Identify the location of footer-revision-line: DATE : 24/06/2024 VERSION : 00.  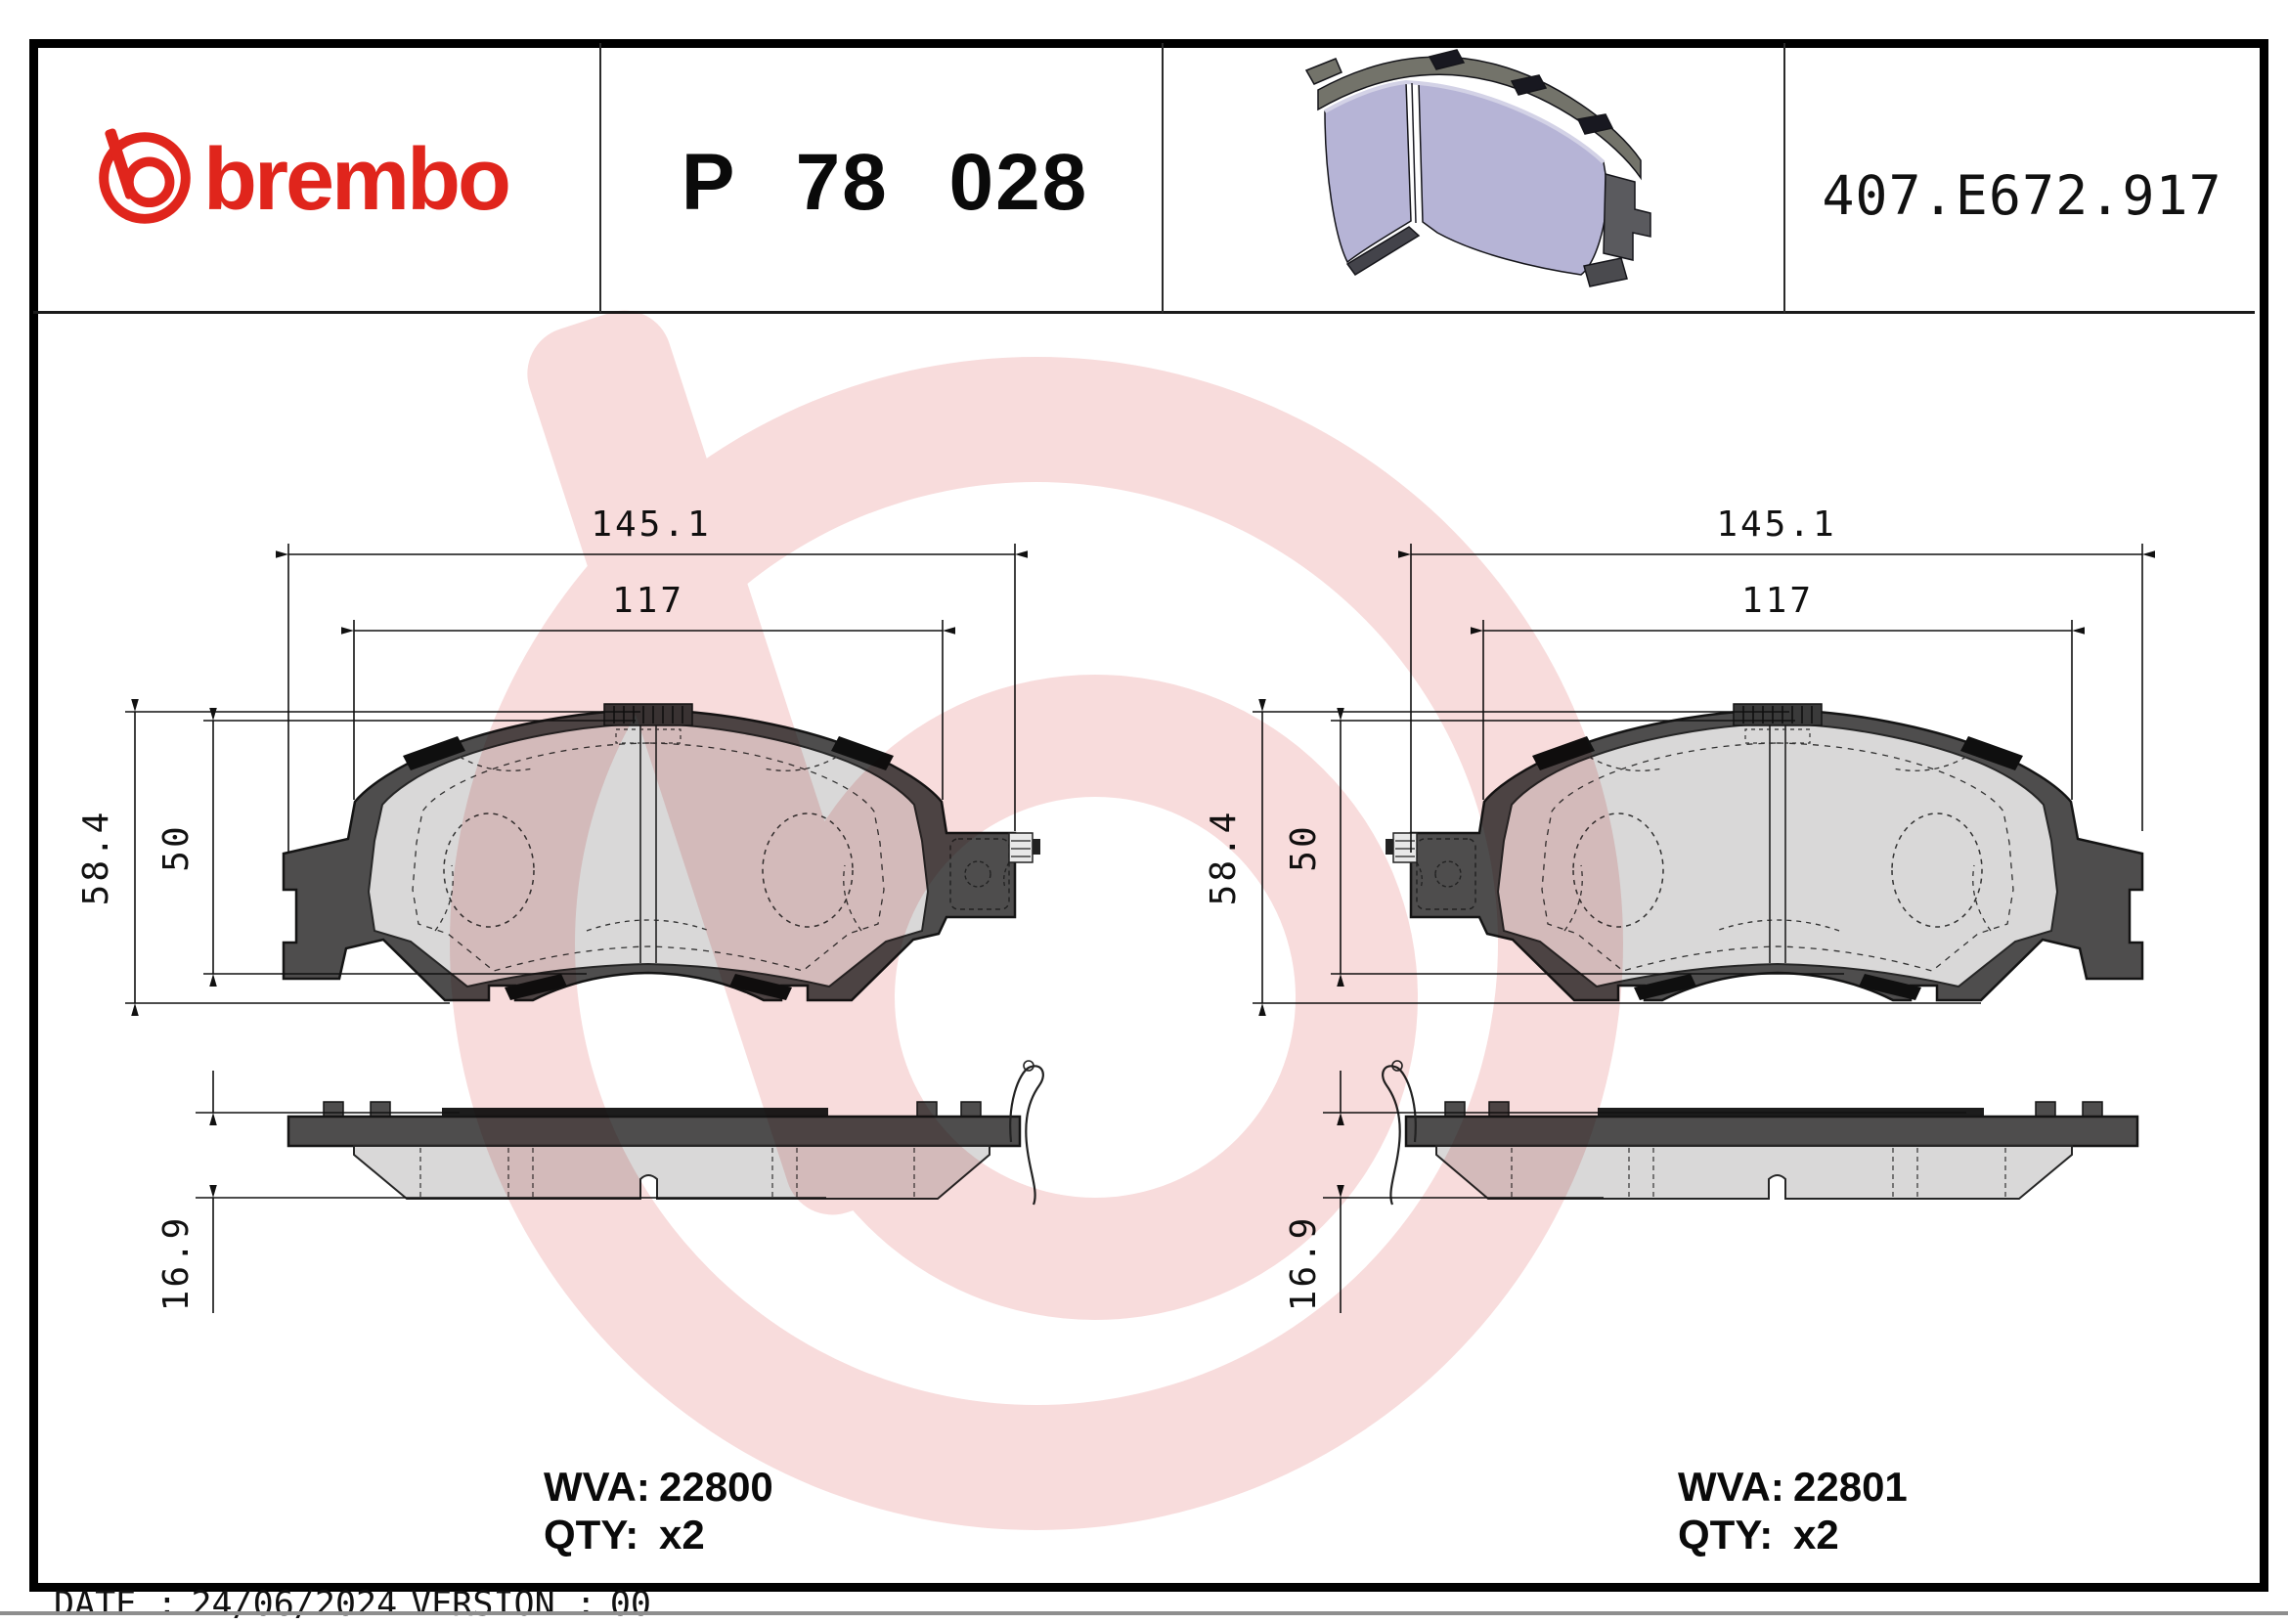
(359, 1605).